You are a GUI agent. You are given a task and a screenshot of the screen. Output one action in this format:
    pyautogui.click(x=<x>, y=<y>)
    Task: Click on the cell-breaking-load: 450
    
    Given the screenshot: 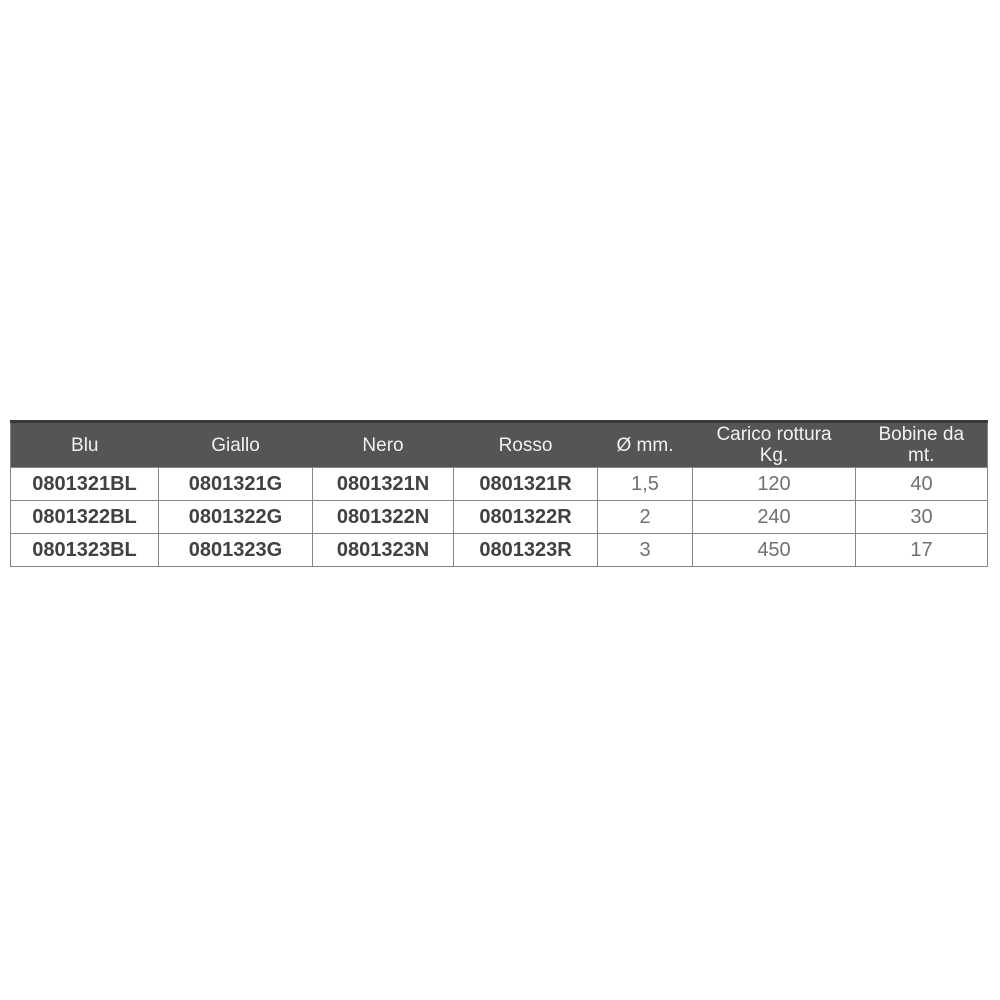 What is the action you would take?
    pyautogui.click(x=774, y=550)
    